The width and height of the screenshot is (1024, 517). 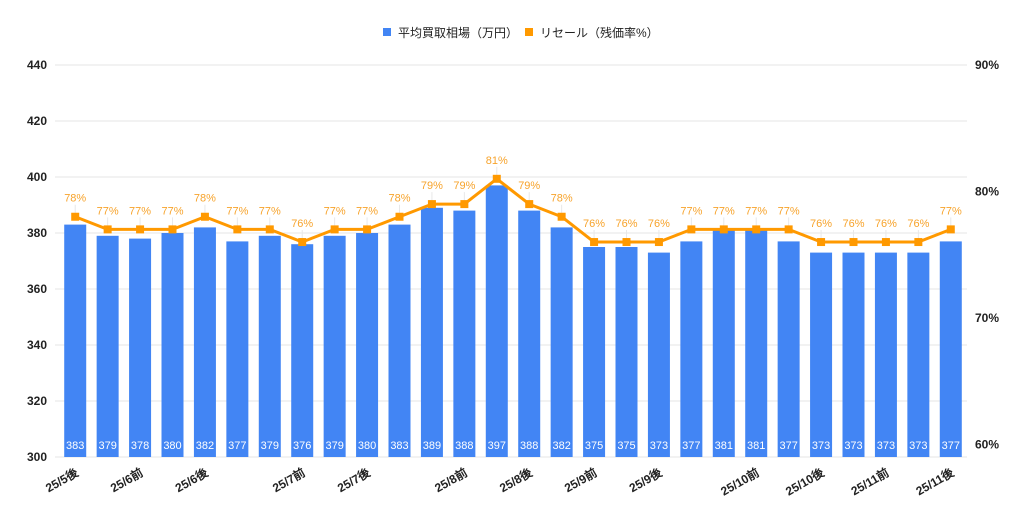 What do you see at coordinates (37, 121) in the screenshot?
I see `left-axis-tick-label: 420` at bounding box center [37, 121].